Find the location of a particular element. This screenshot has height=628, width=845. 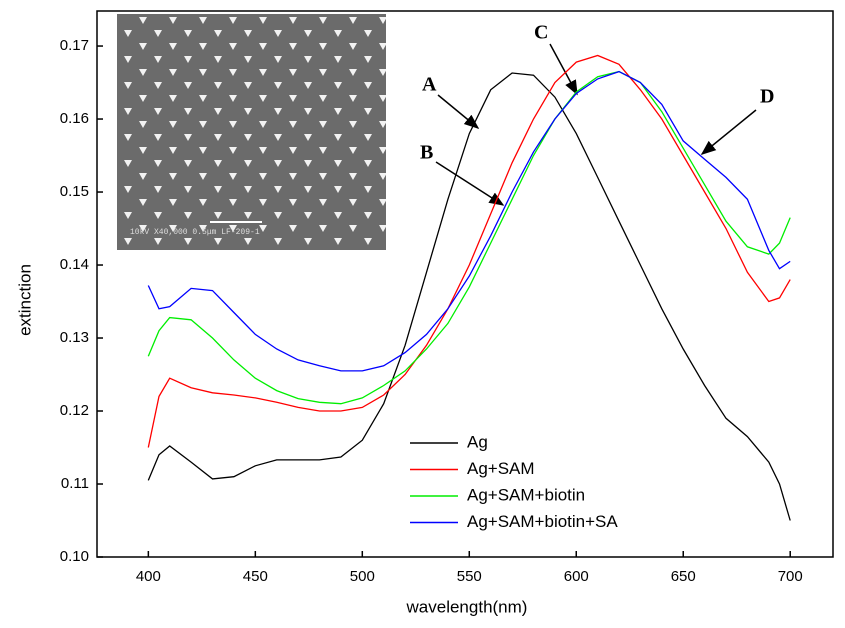

annotation: C is located at coordinates (541, 33).